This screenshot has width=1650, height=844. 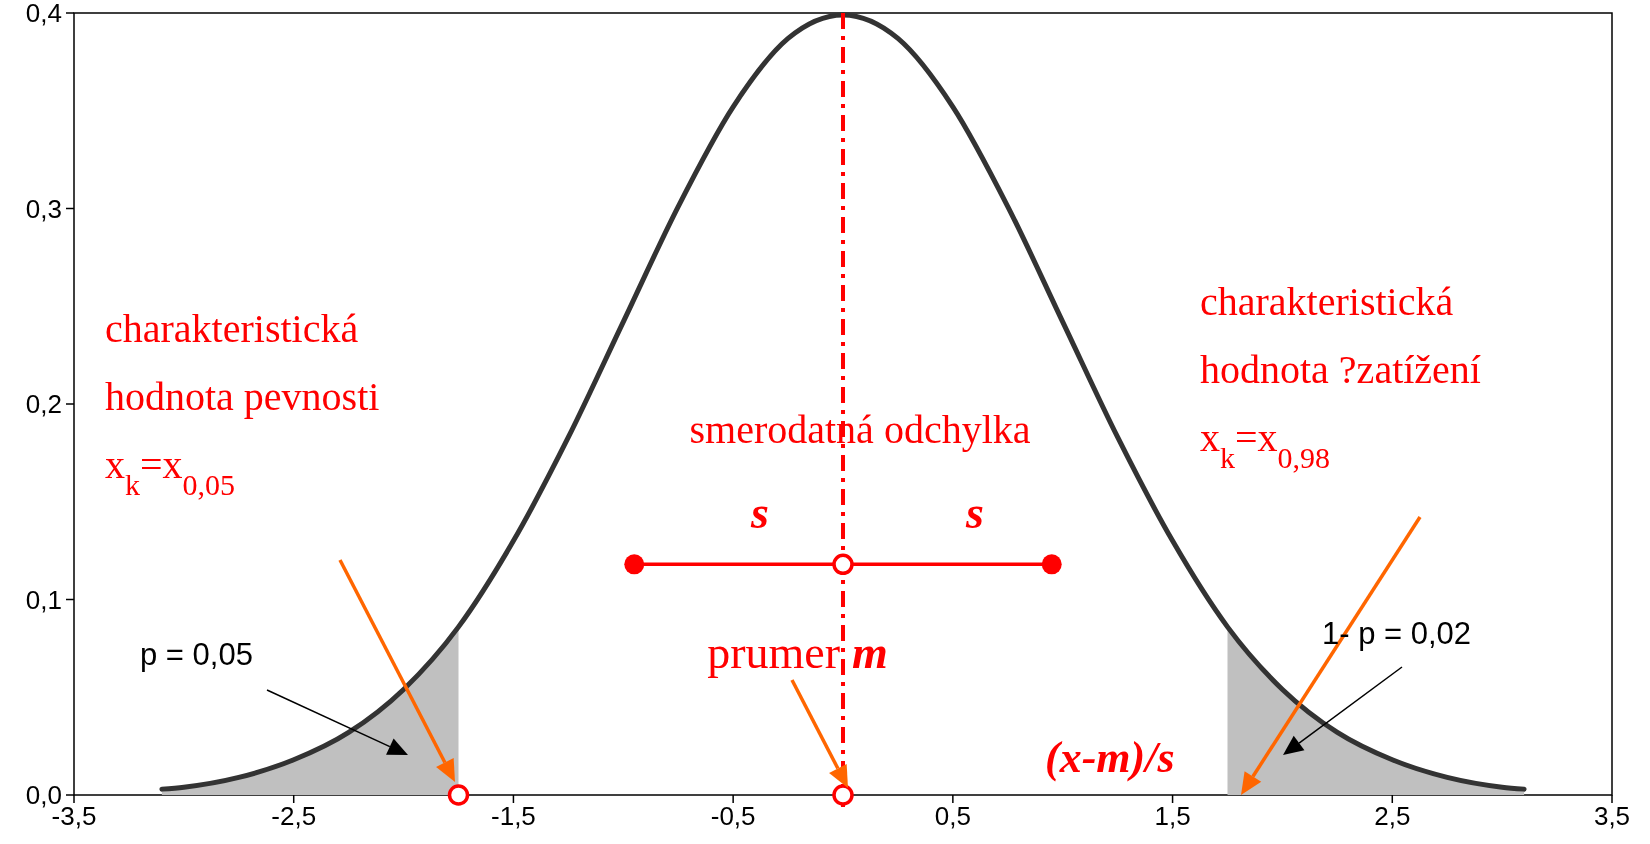 What do you see at coordinates (860, 429) in the screenshot?
I see `annotation: smerodatná odchylka` at bounding box center [860, 429].